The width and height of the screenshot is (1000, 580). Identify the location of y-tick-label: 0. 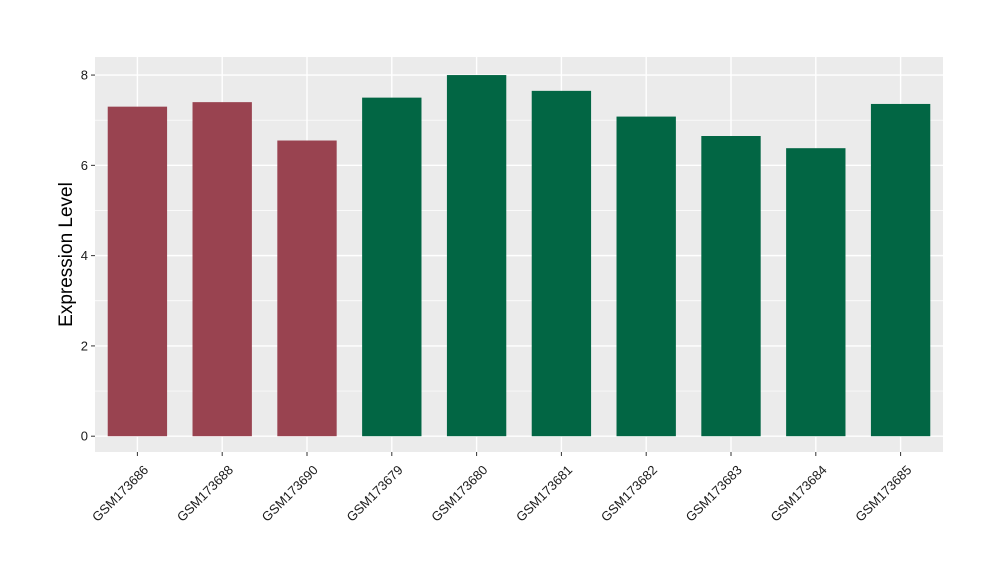
(84, 436).